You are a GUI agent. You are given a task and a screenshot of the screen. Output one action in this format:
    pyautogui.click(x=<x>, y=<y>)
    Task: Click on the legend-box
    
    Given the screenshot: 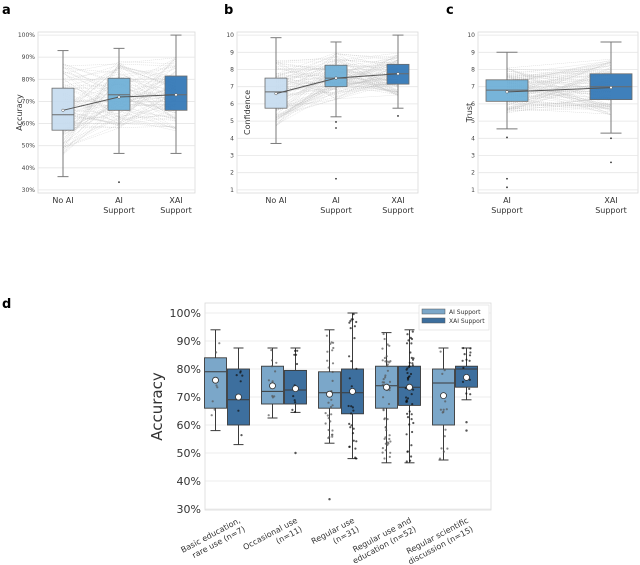 What is the action you would take?
    pyautogui.click(x=454, y=317)
    